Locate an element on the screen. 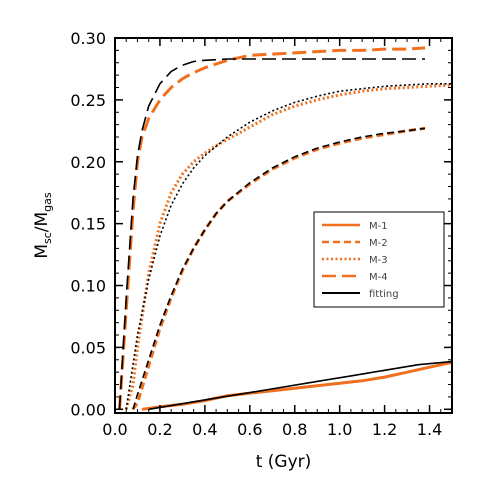  y-axis-title: Msc/Mgas is located at coordinates (43, 225).